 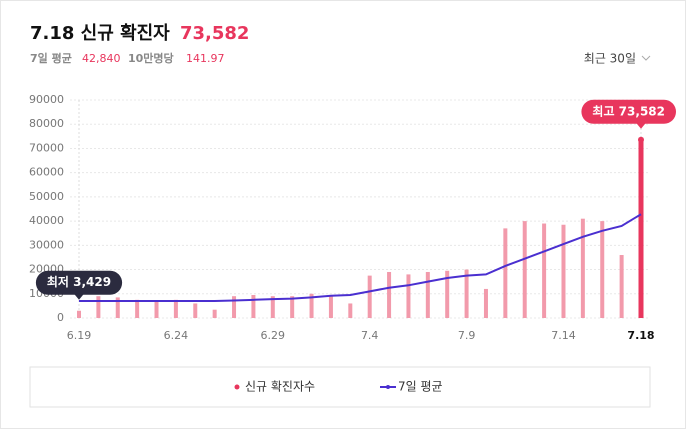 I want to click on title-value: 73,582, so click(x=214, y=33).